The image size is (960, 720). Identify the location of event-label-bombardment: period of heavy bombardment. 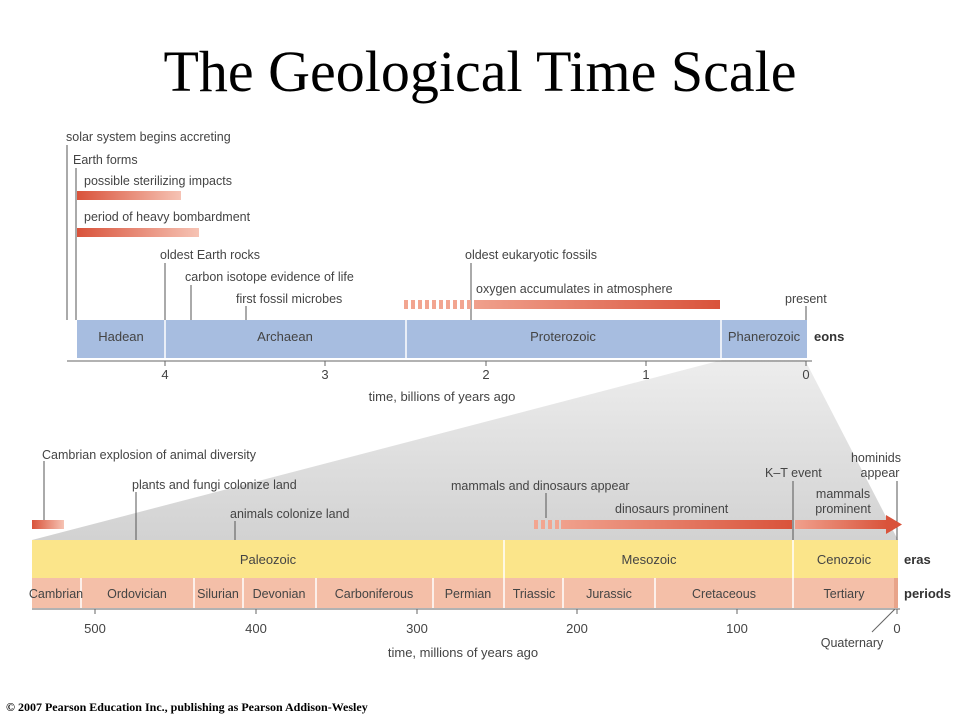
(167, 217).